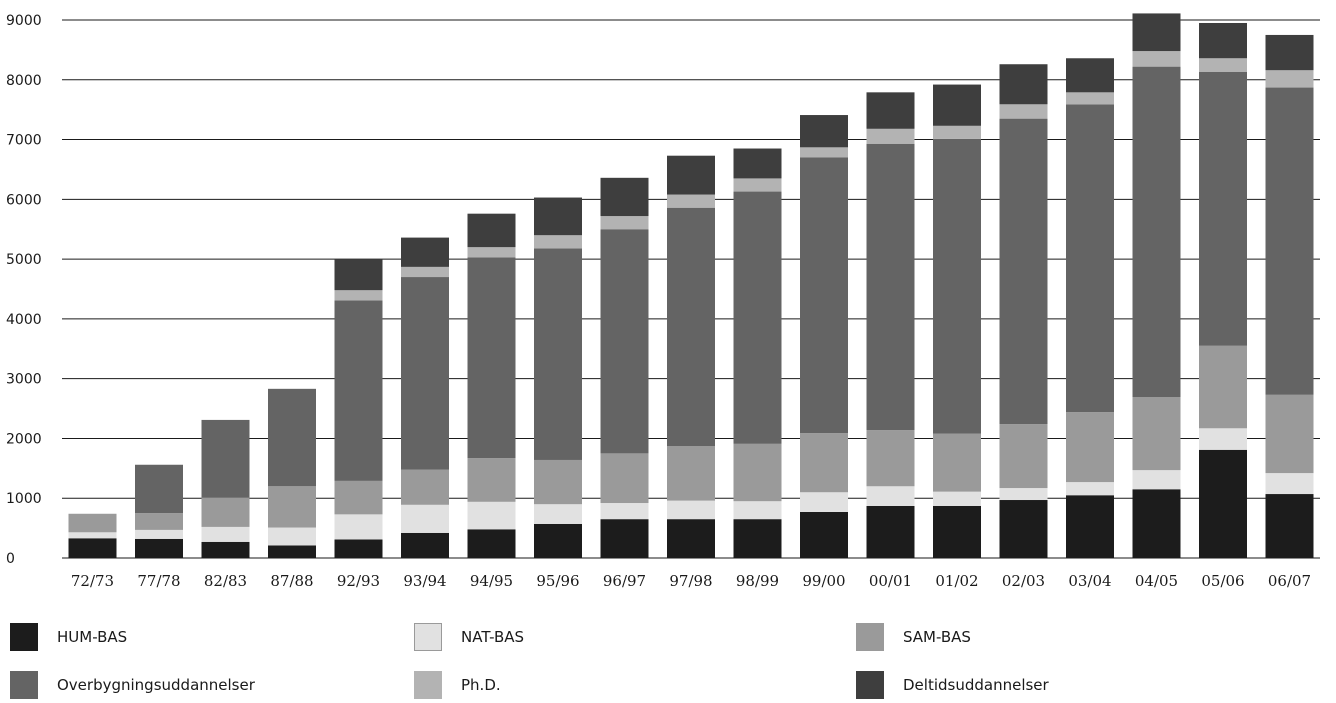  Describe the element at coordinates (624, 581) in the screenshot. I see `x-tick-label: 96/97` at that location.